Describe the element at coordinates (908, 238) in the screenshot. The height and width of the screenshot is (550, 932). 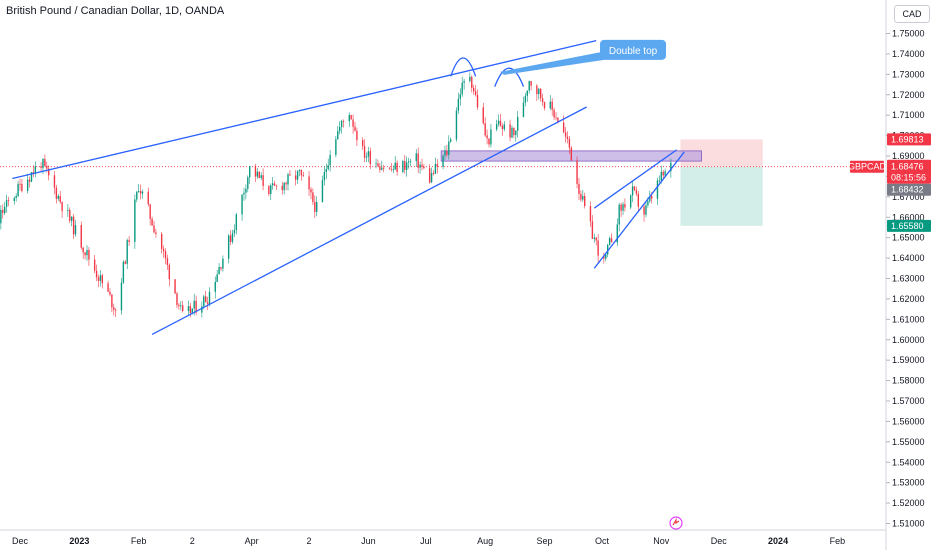
I see `price-tick-label: 1.65000` at that location.